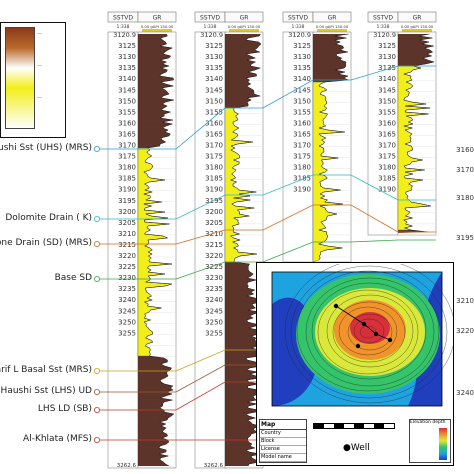 The image size is (474, 474). What do you see at coordinates (465, 331) in the screenshot?
I see `right-edge-depth-label: 3220` at bounding box center [465, 331].